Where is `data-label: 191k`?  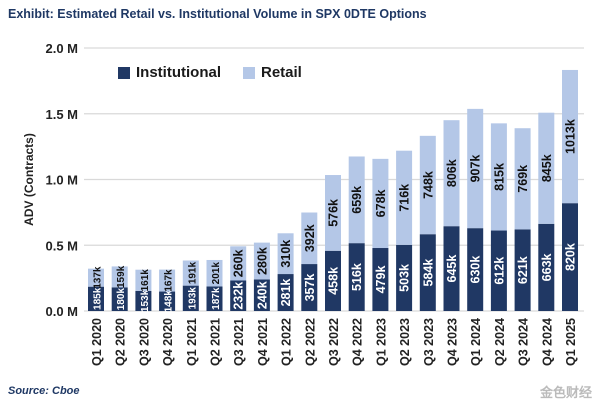
data-label: 191k is located at coordinates (192, 273).